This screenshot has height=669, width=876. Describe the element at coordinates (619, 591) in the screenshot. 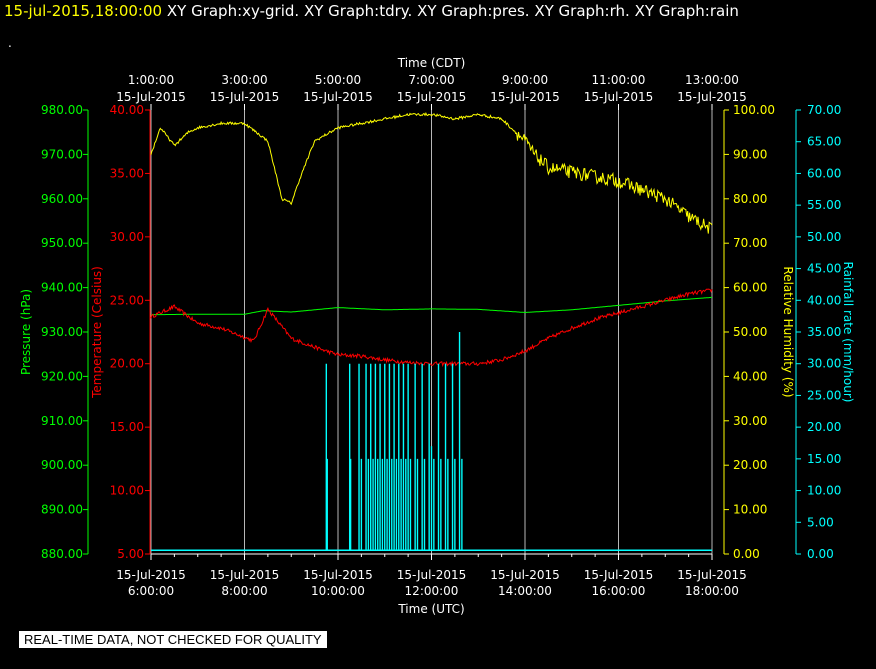

I see `x-tick-label-time: 16:00:00` at that location.